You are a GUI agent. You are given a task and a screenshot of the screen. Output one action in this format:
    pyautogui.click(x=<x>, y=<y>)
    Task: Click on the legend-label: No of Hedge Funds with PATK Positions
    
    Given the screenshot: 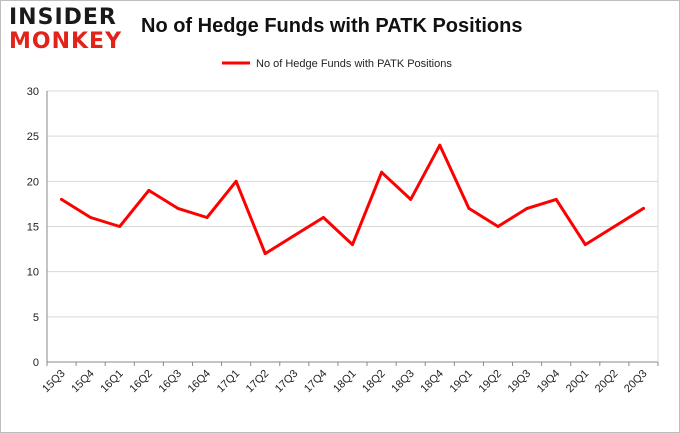 What is the action you would take?
    pyautogui.click(x=354, y=64)
    